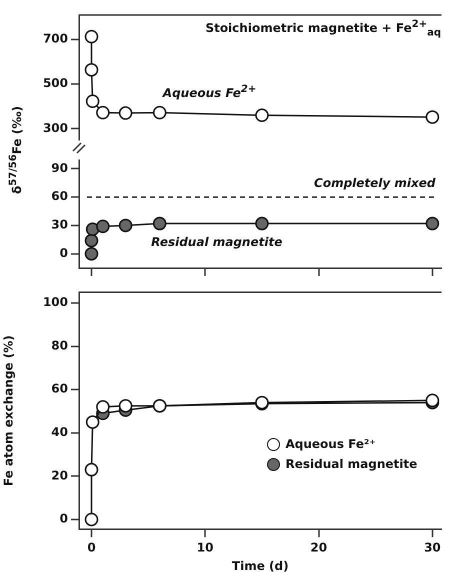  Describe the element at coordinates (319, 547) in the screenshot. I see `x-tick-label: 20` at that location.